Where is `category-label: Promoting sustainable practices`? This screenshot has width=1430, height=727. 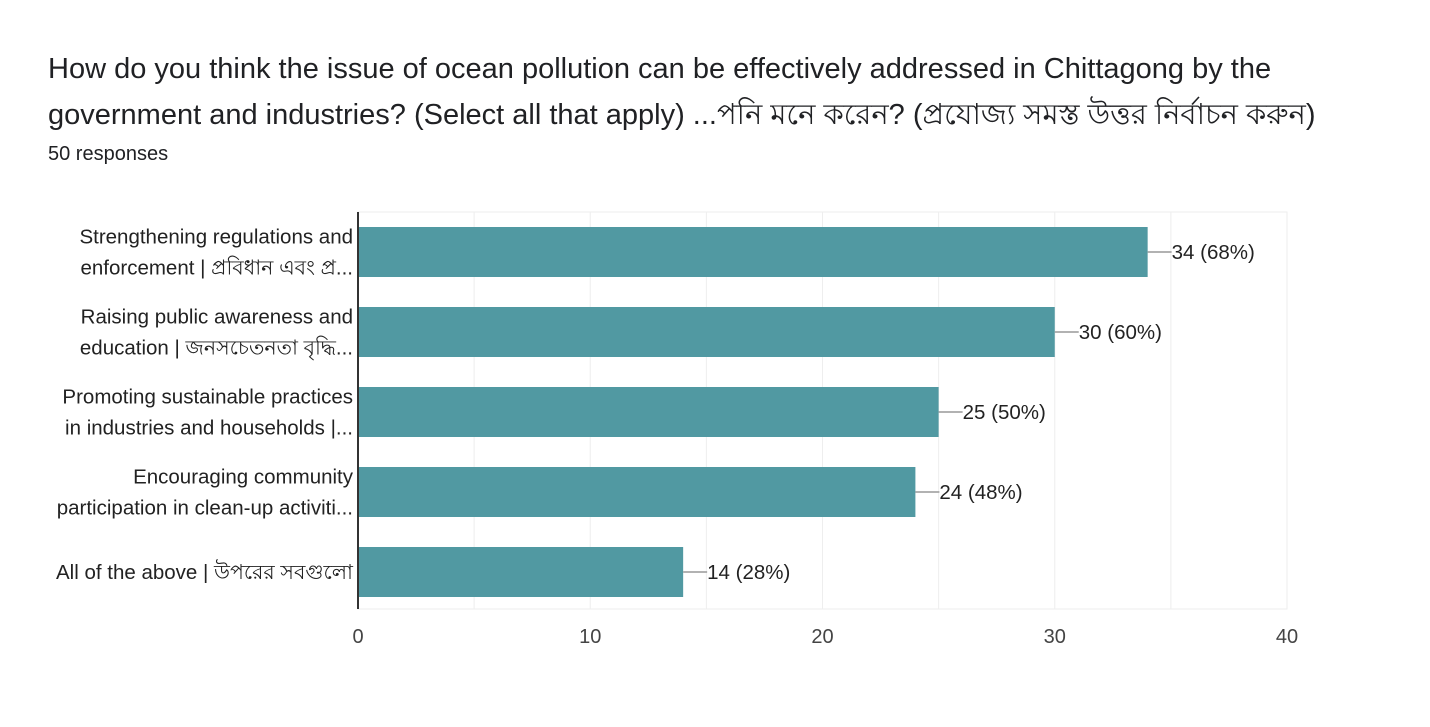 category-label: Promoting sustainable practices is located at coordinates (207, 397).